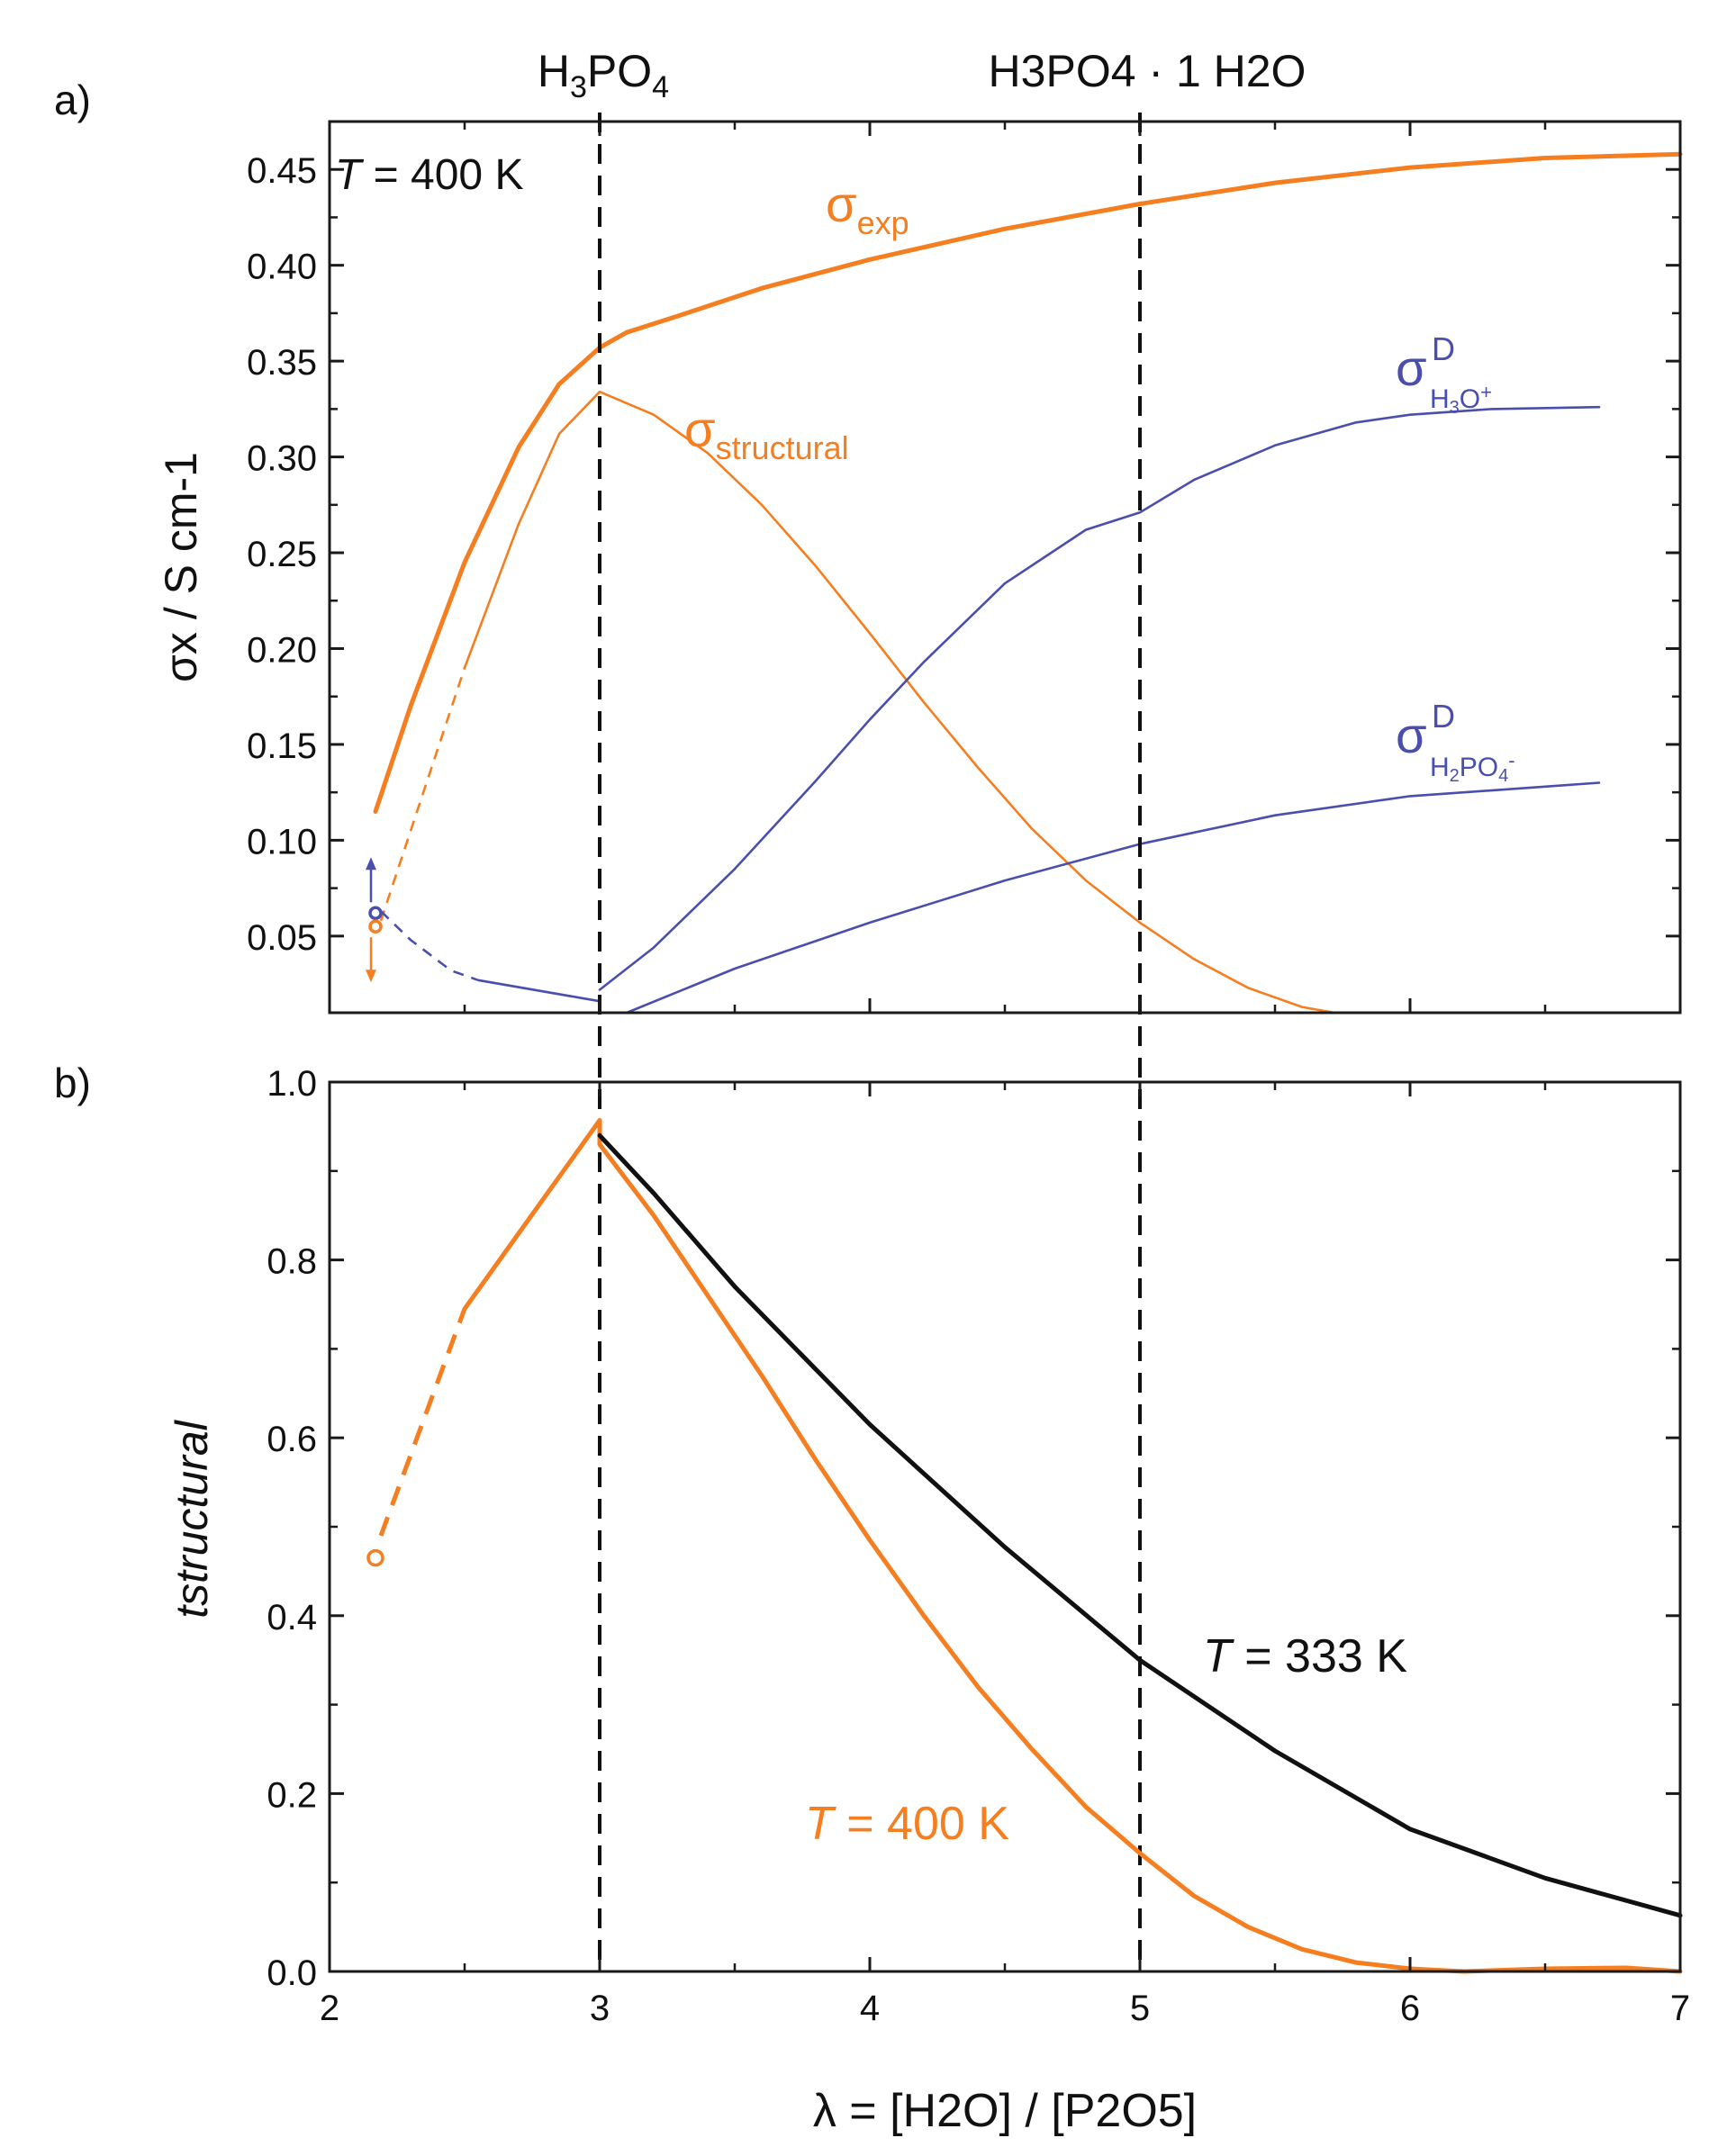  I want to click on top-label-h3po4-sub3: 3, so click(578, 87).